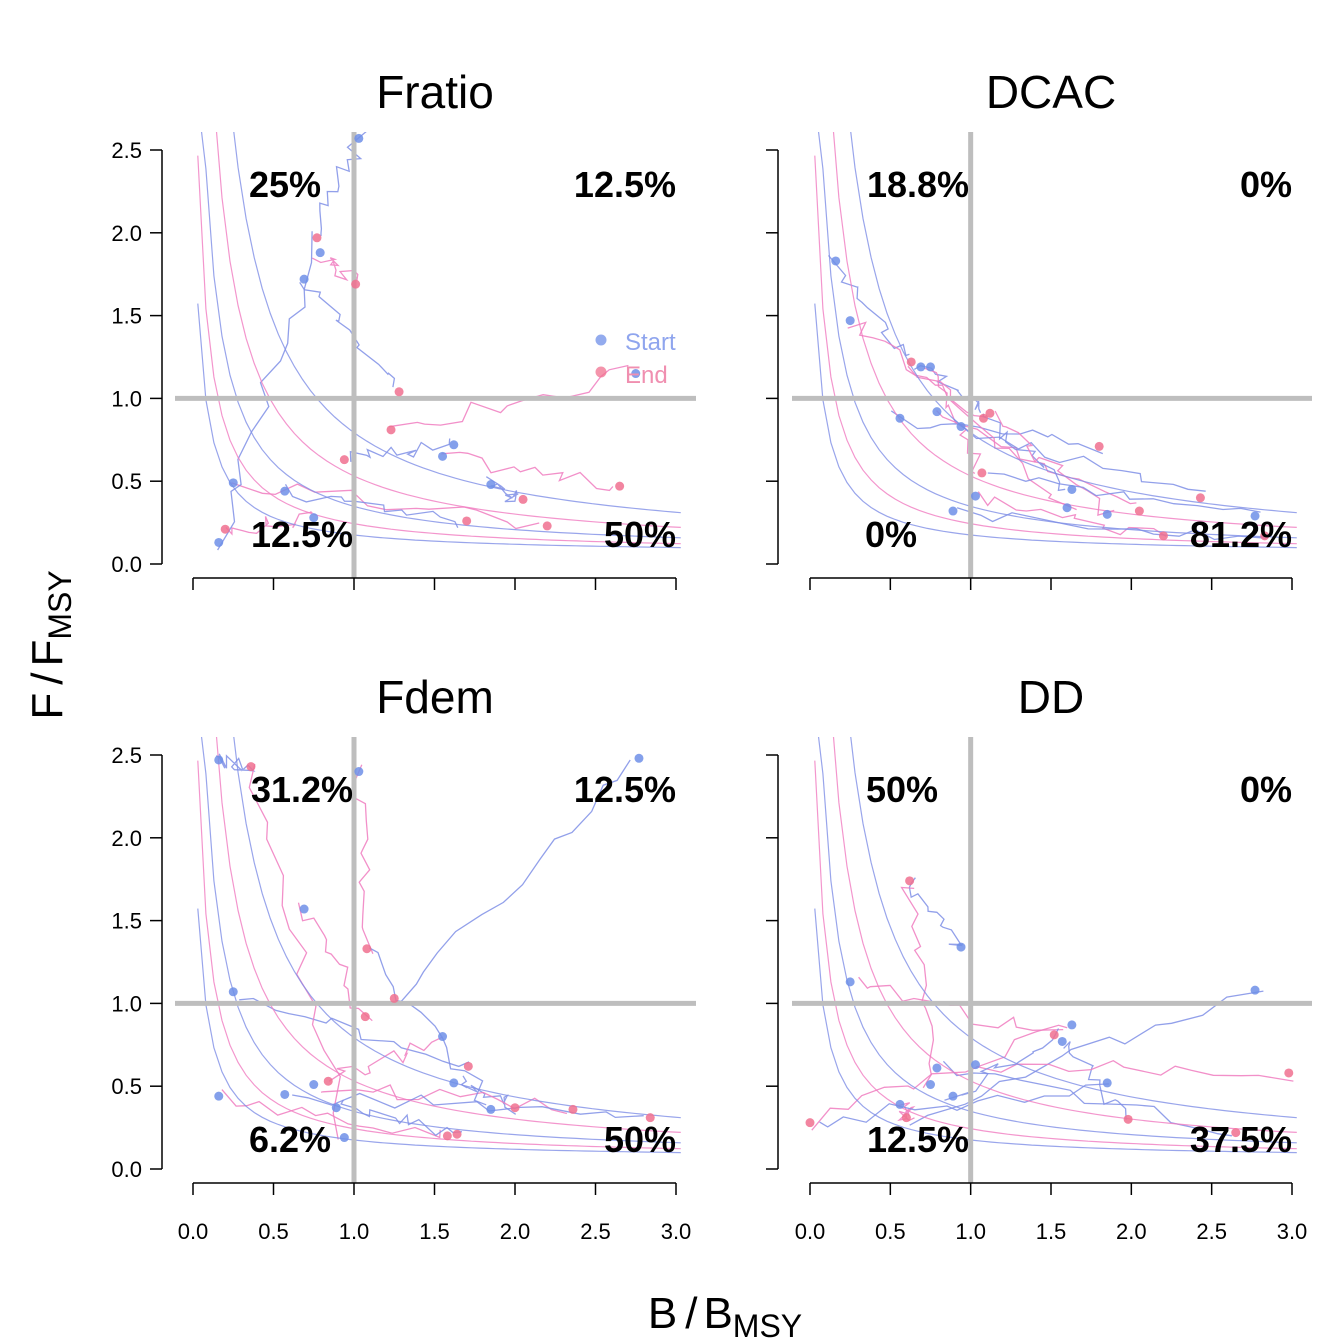 The height and width of the screenshot is (1344, 1344). Describe the element at coordinates (47, 706) in the screenshot. I see `y-axis-title-main: F` at that location.